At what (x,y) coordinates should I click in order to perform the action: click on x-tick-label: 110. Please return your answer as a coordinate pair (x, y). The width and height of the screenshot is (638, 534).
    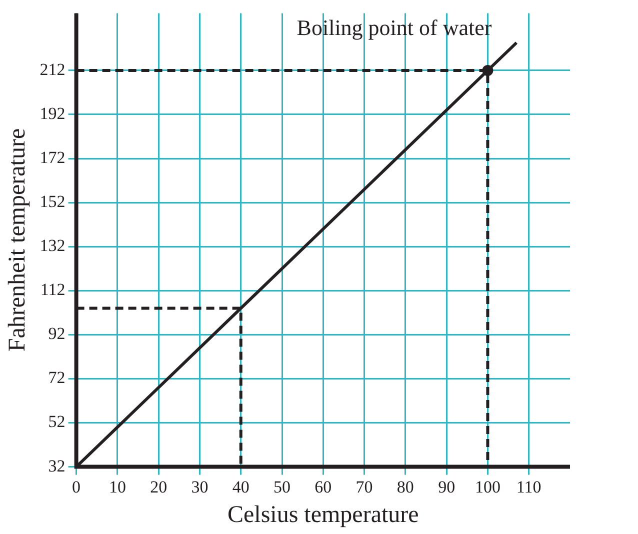
    Looking at the image, I should click on (529, 486).